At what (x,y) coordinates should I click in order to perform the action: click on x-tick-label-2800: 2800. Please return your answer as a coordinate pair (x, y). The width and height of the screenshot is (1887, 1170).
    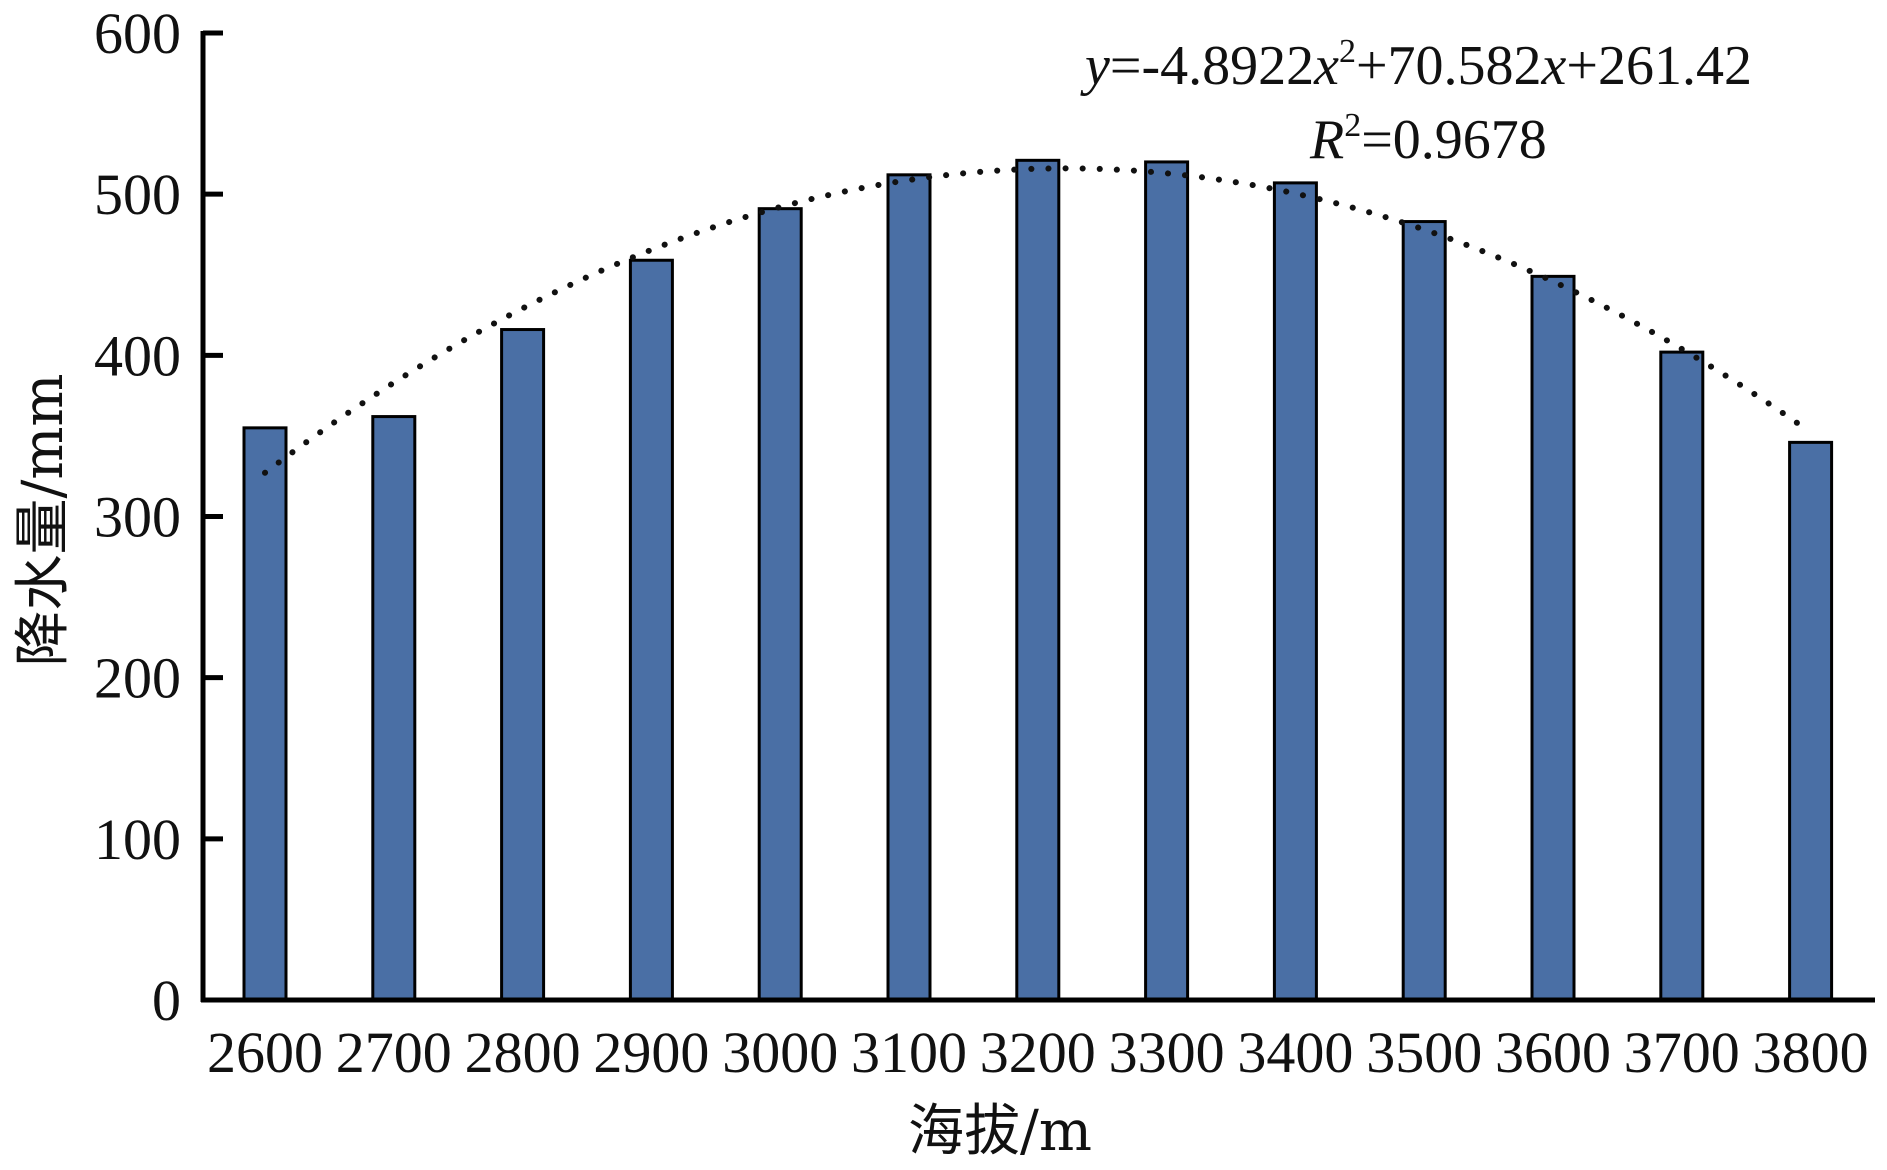
    Looking at the image, I should click on (523, 1052).